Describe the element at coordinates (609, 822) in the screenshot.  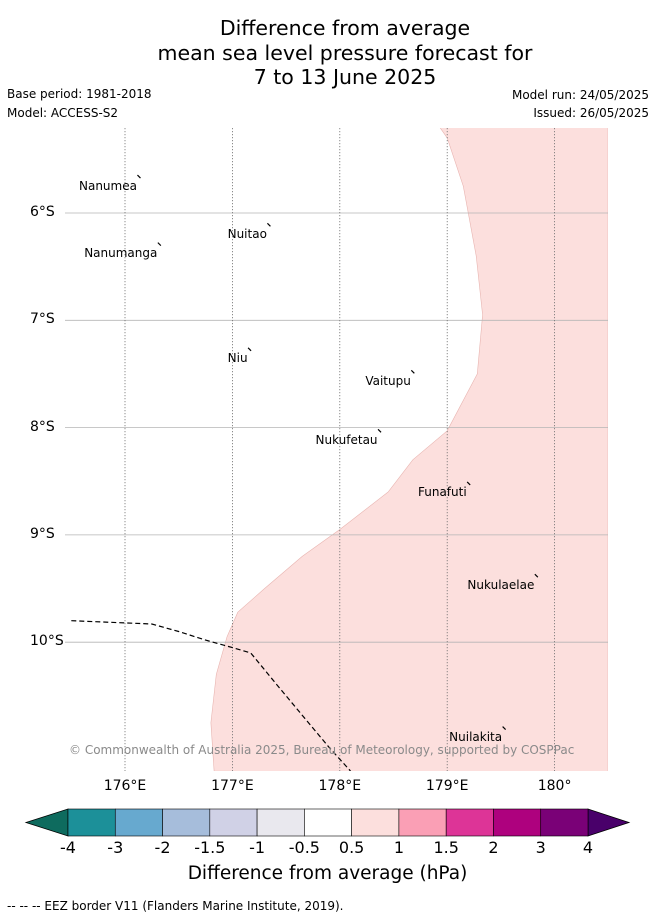
I see `colorbar-over-arrow` at that location.